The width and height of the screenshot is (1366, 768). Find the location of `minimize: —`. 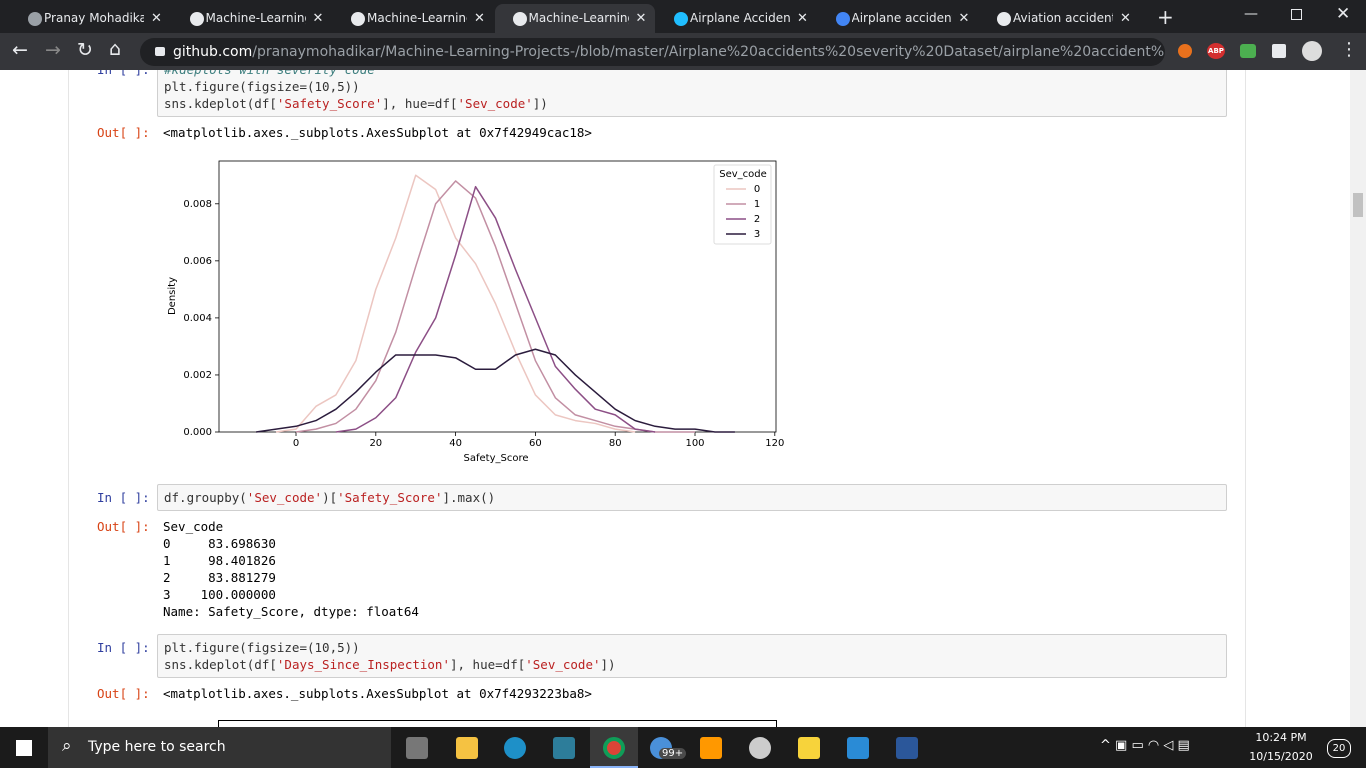

minimize: — is located at coordinates (1251, 14).